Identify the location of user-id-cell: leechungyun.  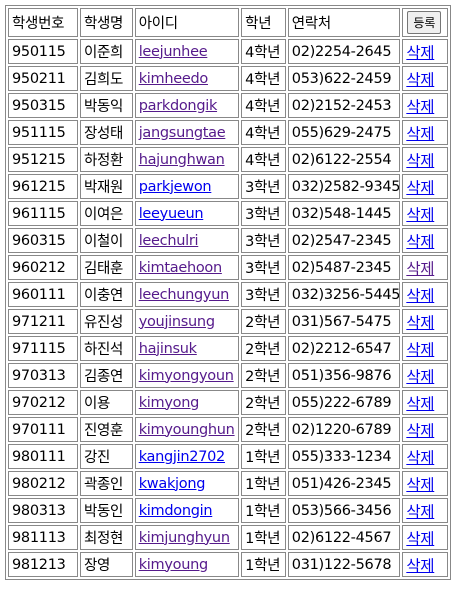
(187, 294).